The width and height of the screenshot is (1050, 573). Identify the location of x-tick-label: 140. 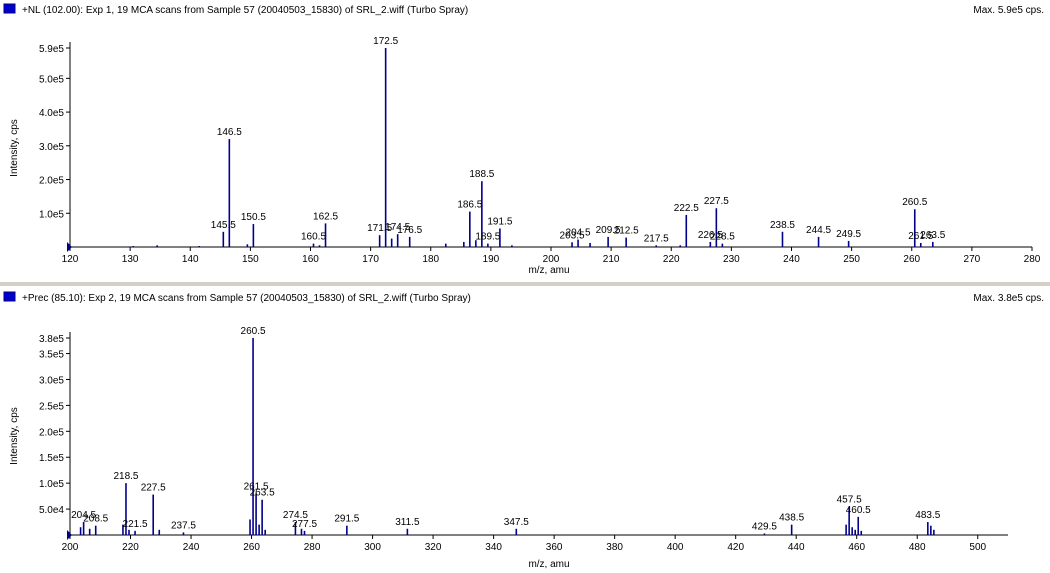
(190, 259).